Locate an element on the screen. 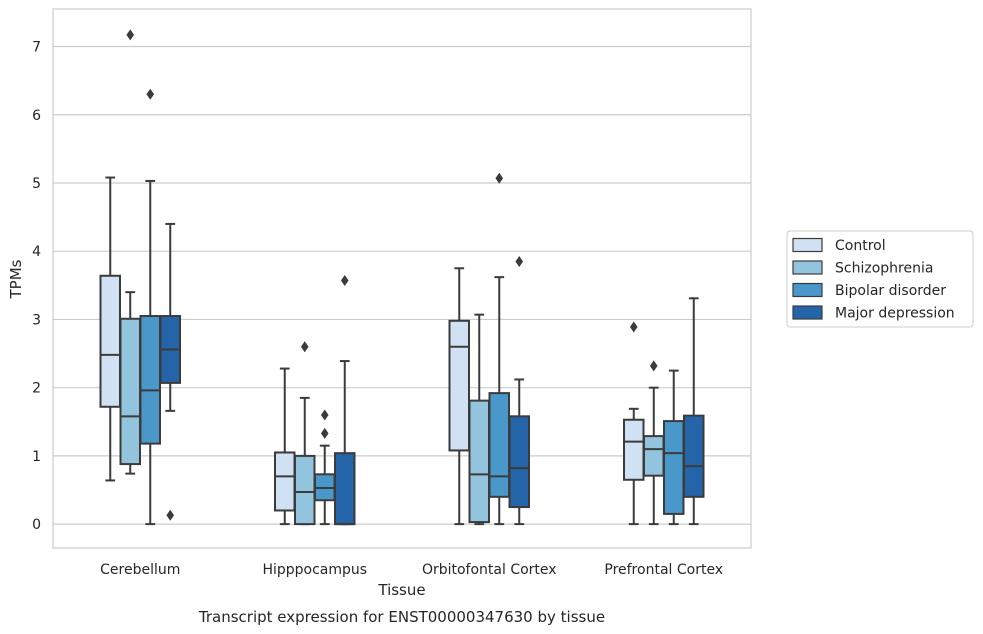 The height and width of the screenshot is (634, 983). x-axis-title: Tissue is located at coordinates (401, 590).